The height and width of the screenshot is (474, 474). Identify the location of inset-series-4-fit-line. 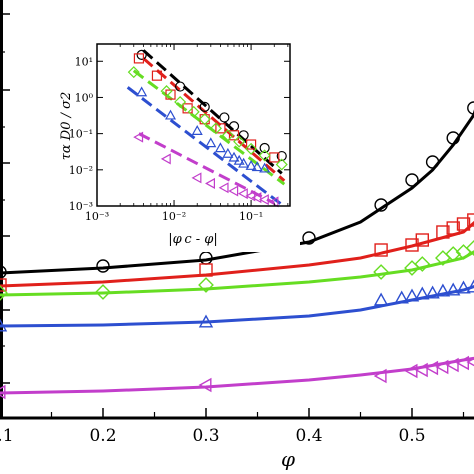
(204, 146).